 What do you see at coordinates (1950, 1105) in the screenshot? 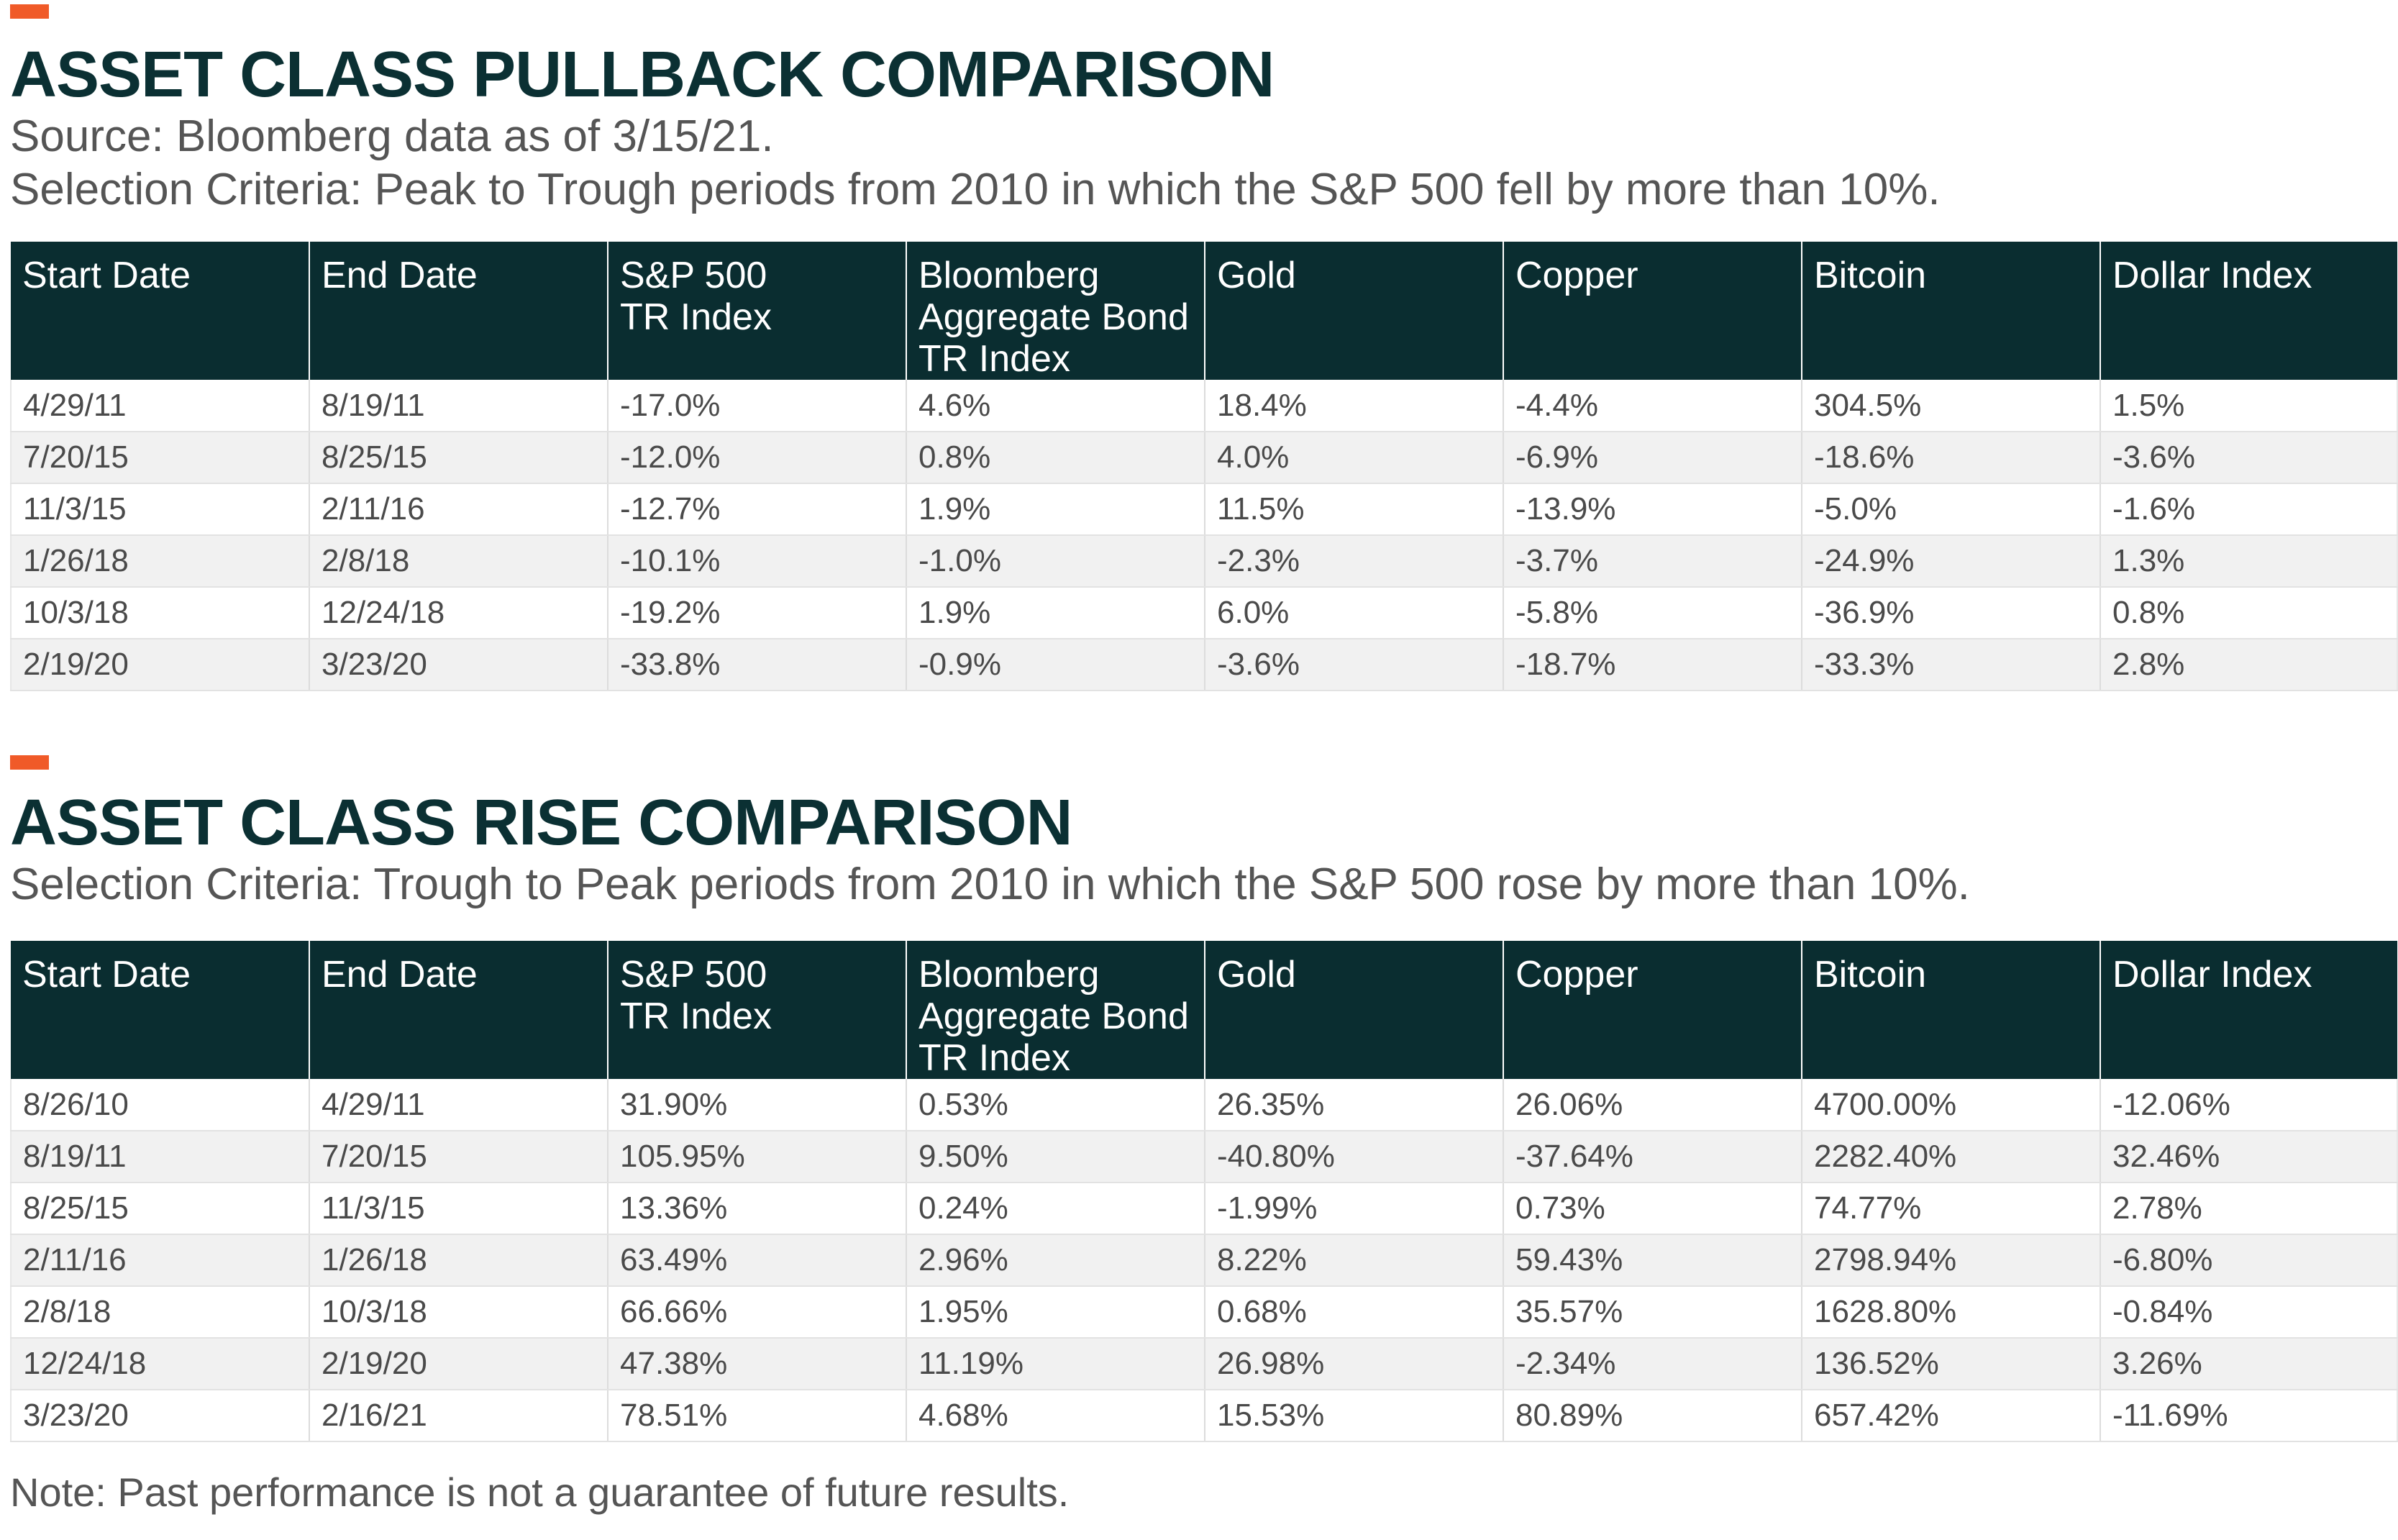
I see `table-cell: 4700.00%` at bounding box center [1950, 1105].